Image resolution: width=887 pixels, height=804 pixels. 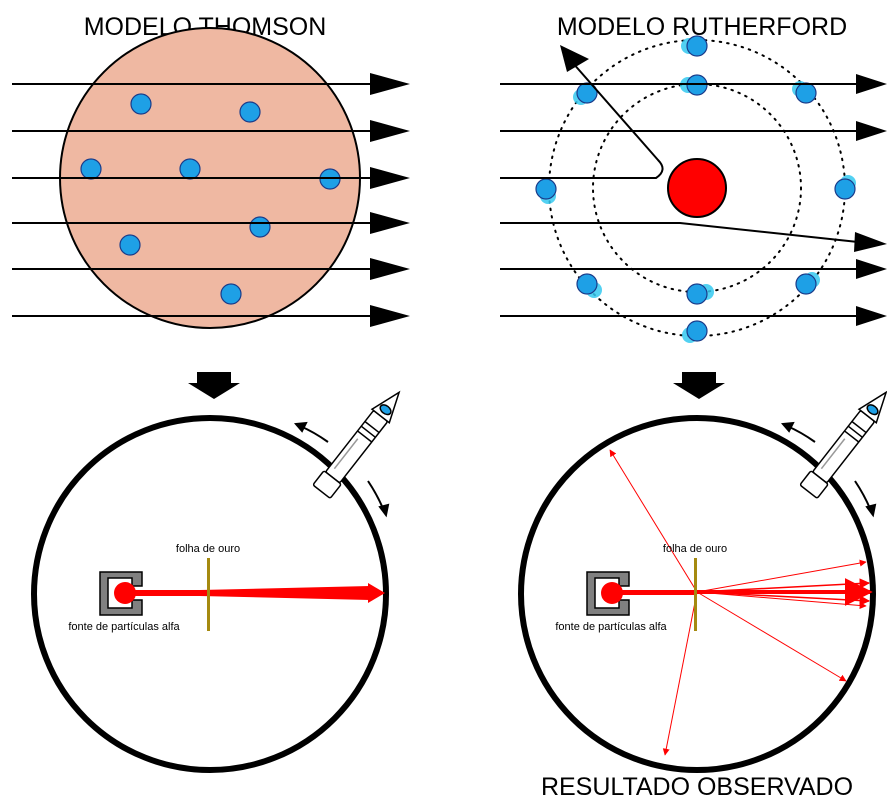 I want to click on nucleus, so click(x=697, y=188).